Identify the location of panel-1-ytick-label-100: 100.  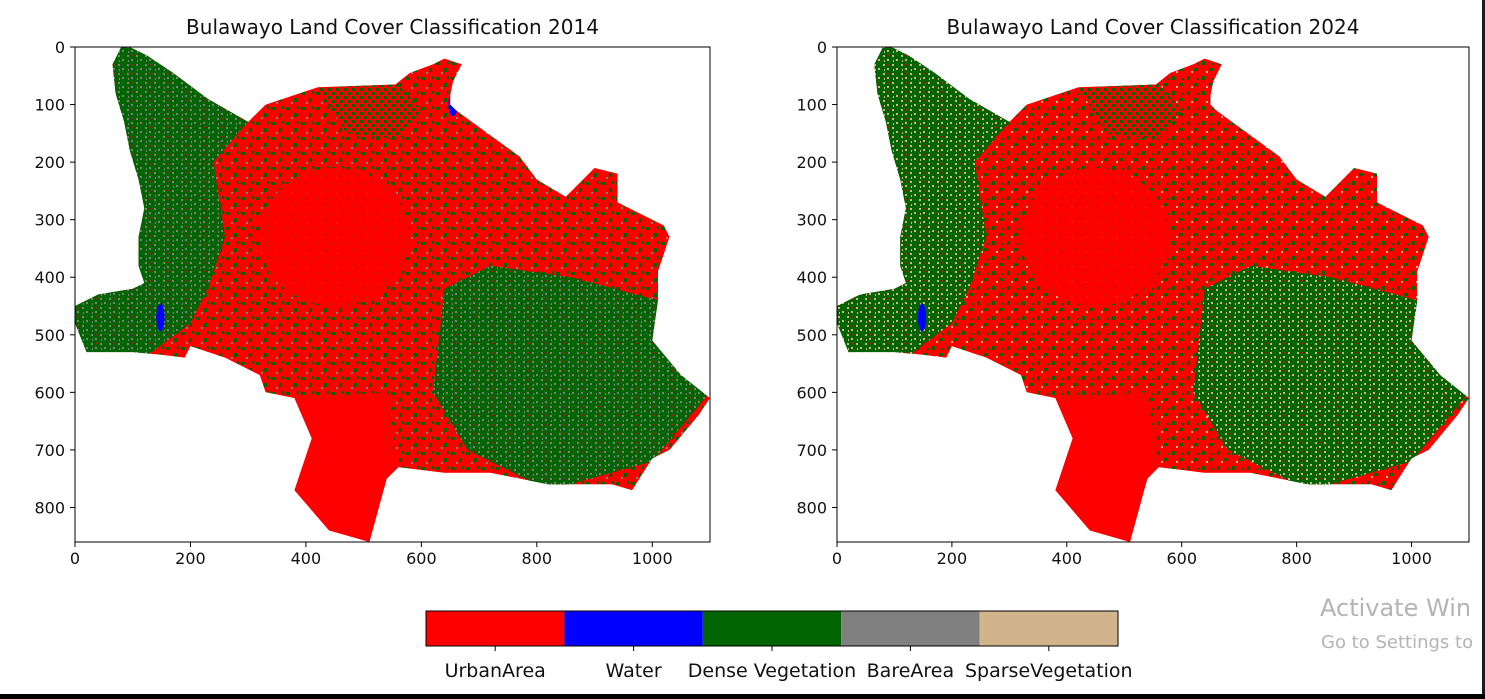
(49, 105).